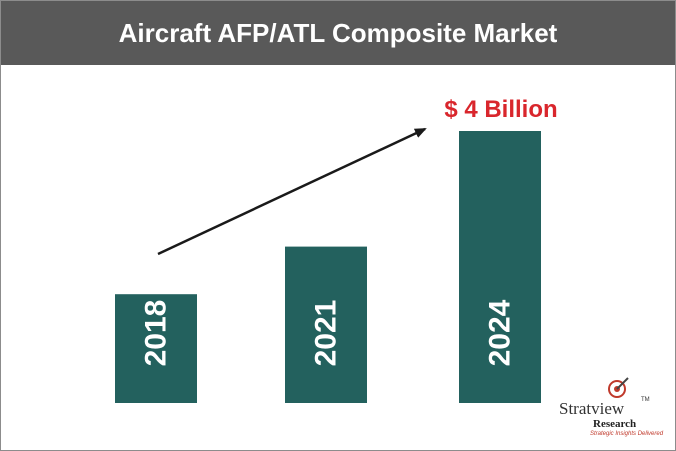  I want to click on logo-subtitle: Research, so click(615, 424).